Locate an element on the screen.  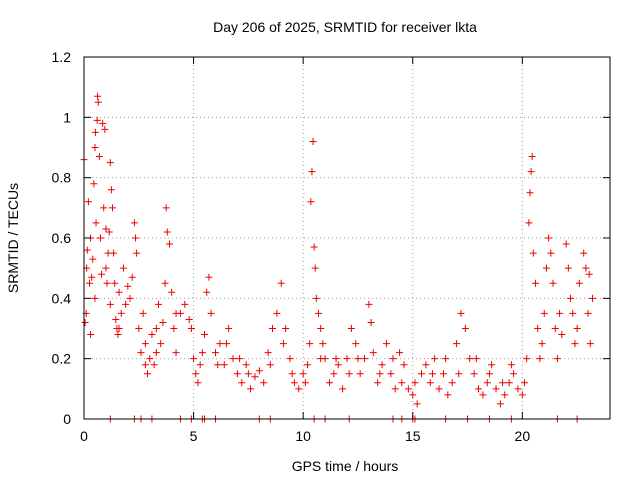
x-axis-label: GPS time / hours is located at coordinates (345, 466).